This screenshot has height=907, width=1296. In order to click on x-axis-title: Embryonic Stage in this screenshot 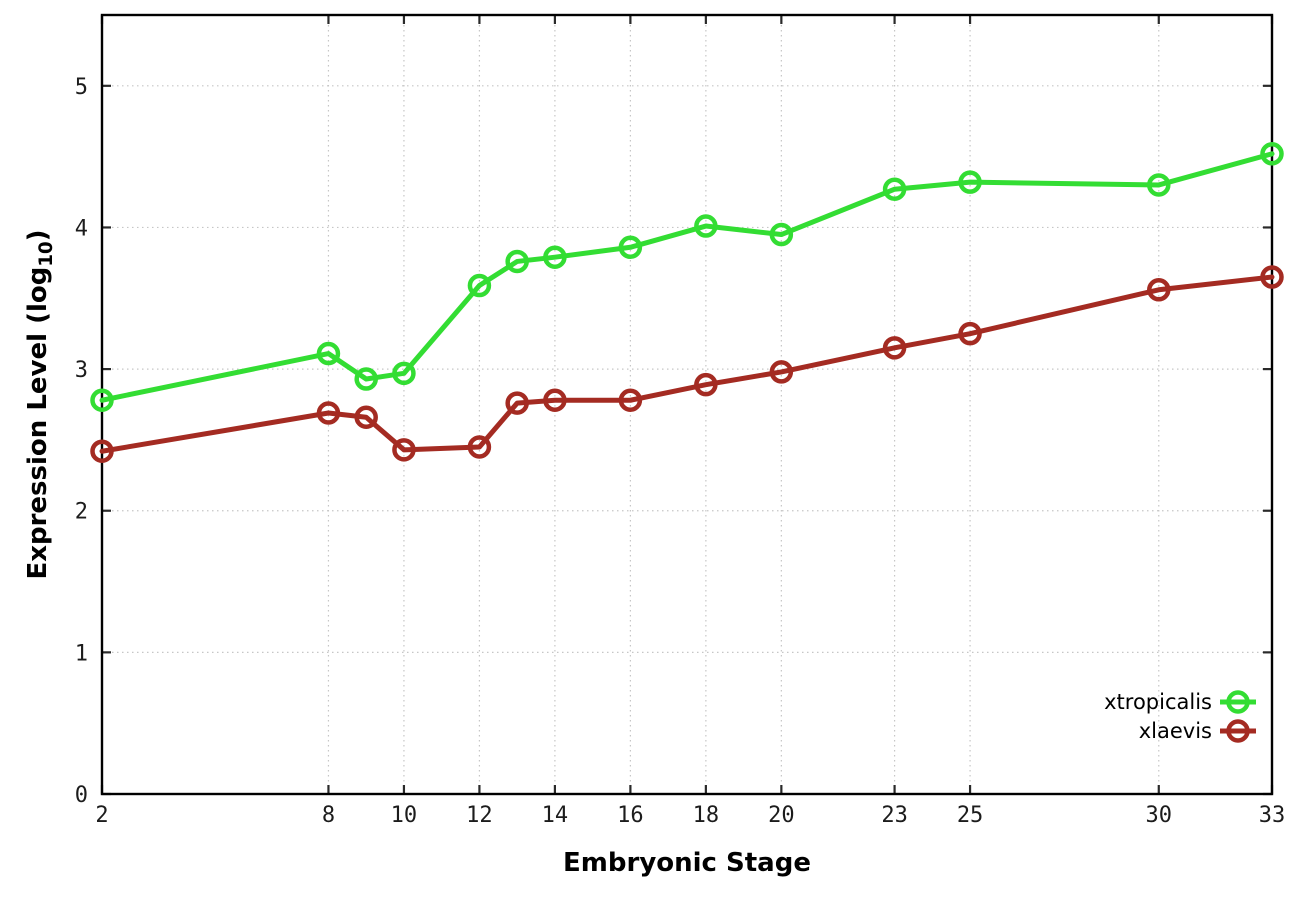, I will do `click(687, 863)`.